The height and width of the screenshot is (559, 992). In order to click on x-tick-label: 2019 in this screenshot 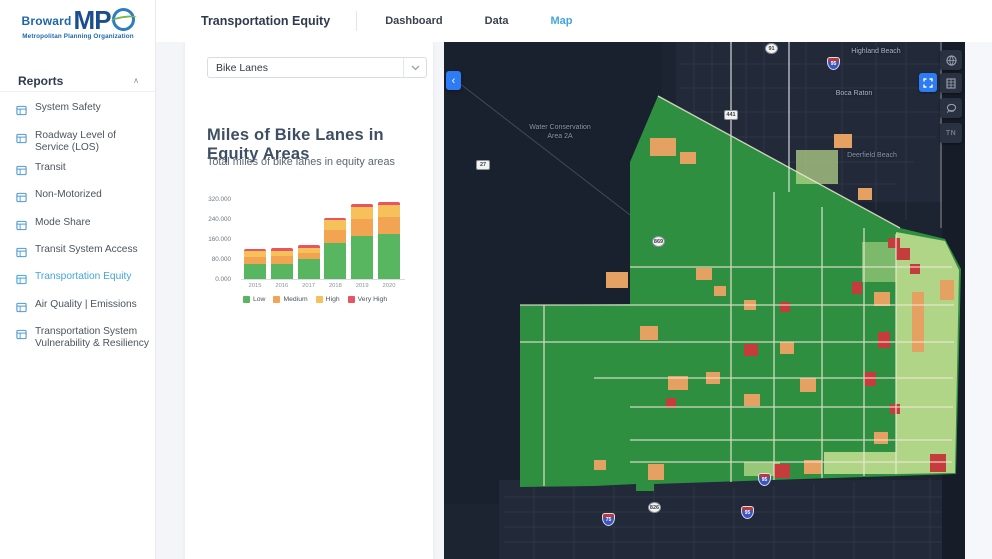, I will do `click(362, 286)`.